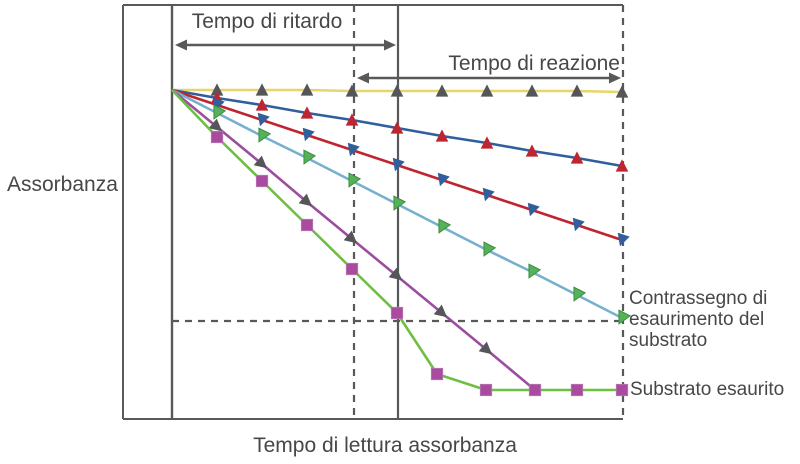  Describe the element at coordinates (285, 45) in the screenshot. I see `delay-span-arrow` at that location.